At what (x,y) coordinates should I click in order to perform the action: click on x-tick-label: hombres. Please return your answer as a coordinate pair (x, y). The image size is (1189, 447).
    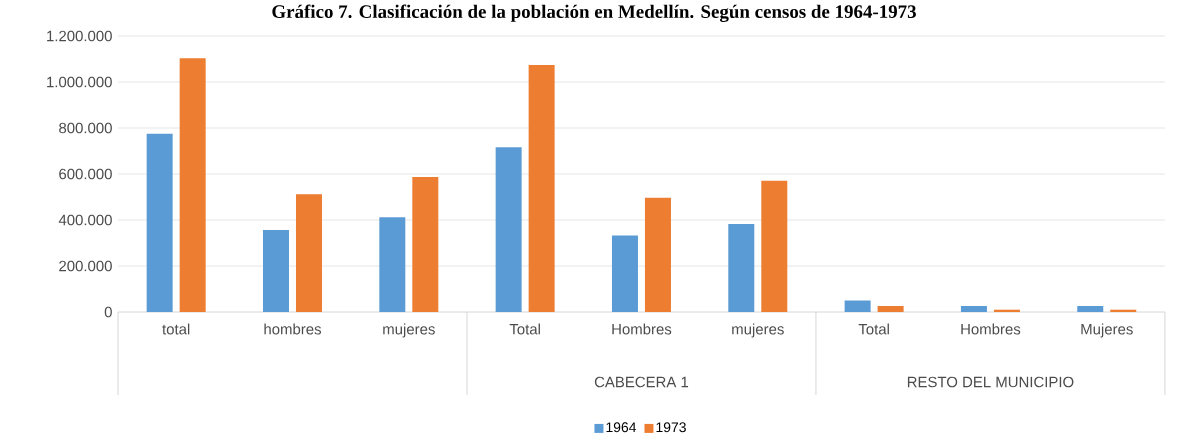
    Looking at the image, I should click on (292, 329).